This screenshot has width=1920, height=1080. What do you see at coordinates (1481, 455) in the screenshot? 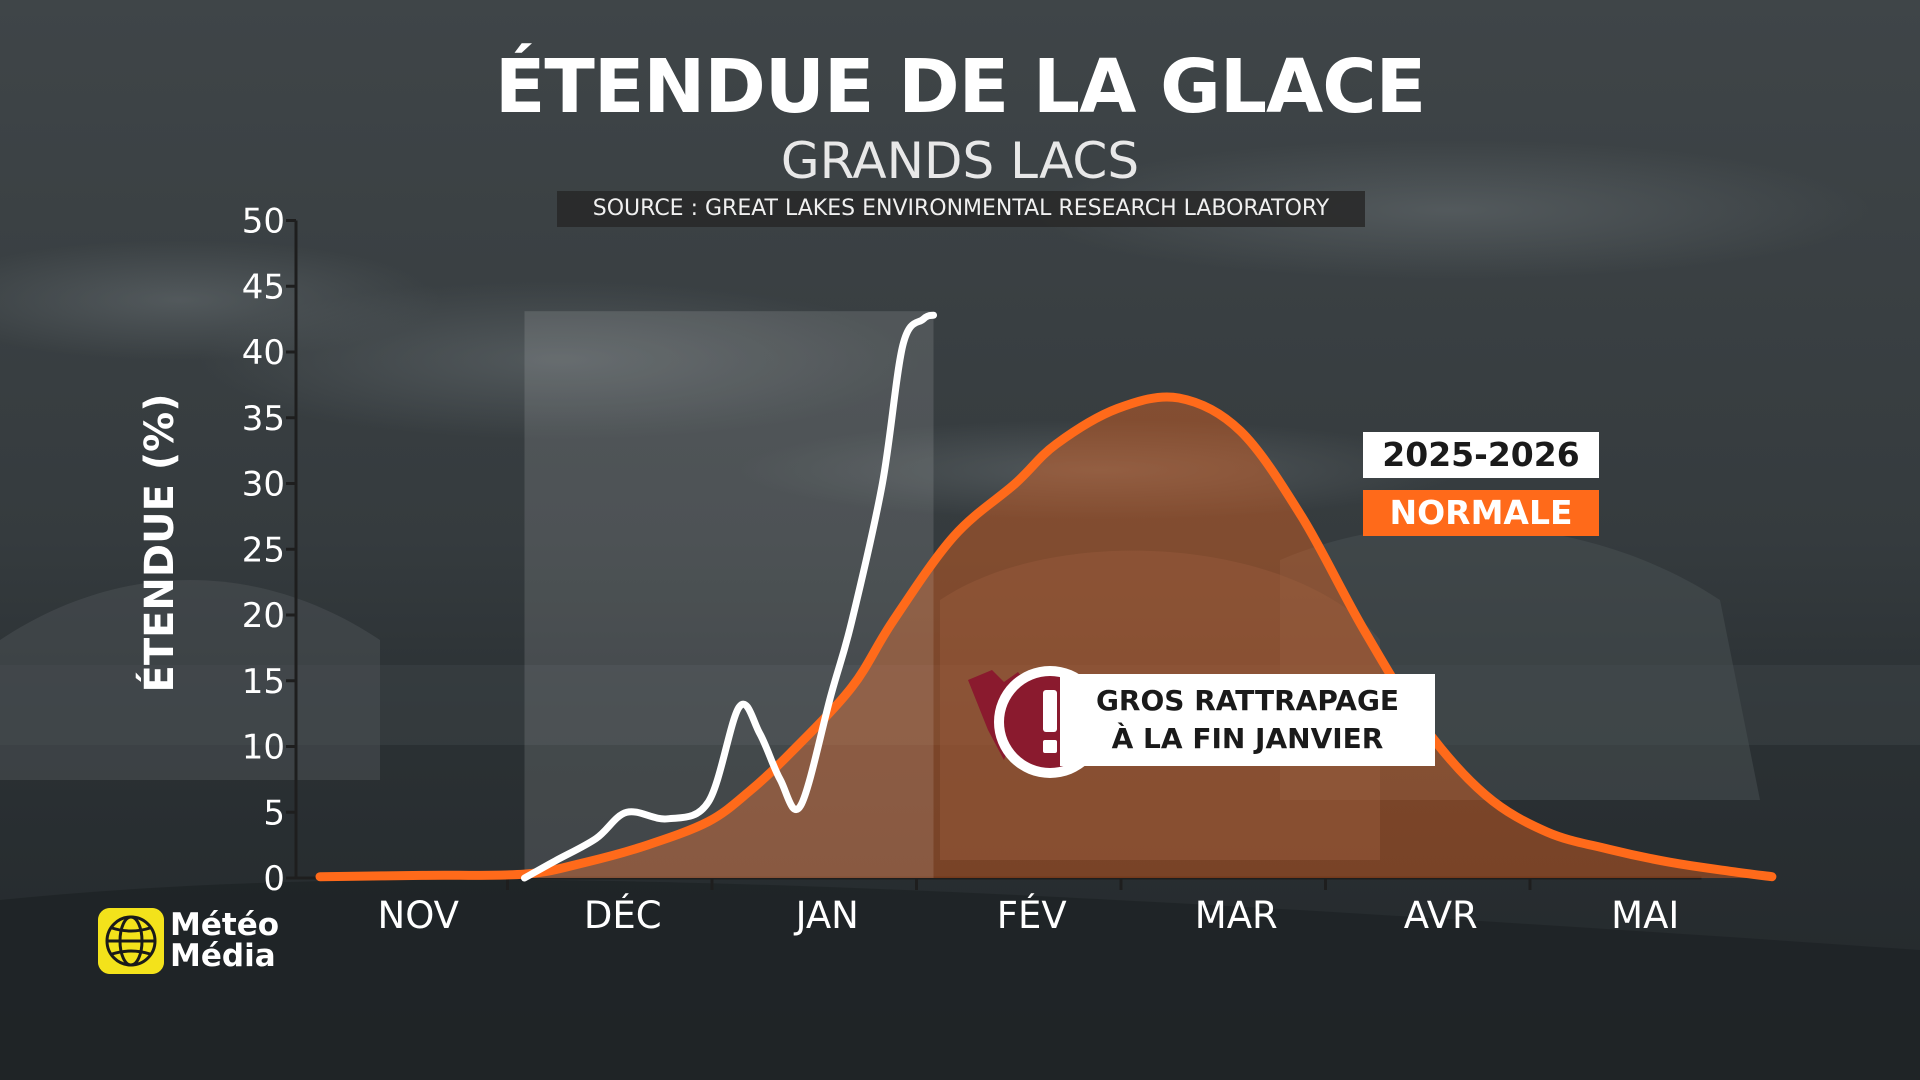
I see `legend-current-season: 2025-2026` at bounding box center [1481, 455].